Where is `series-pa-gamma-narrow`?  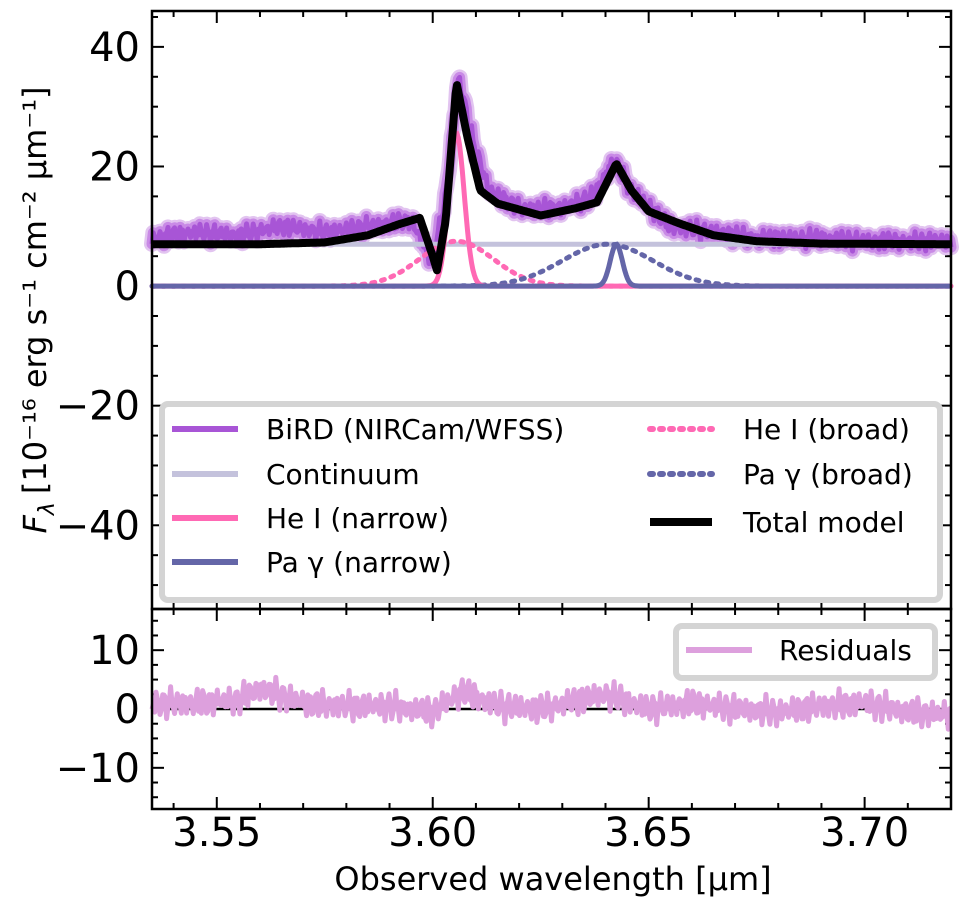
series-pa-gamma-narrow is located at coordinates (551, 265).